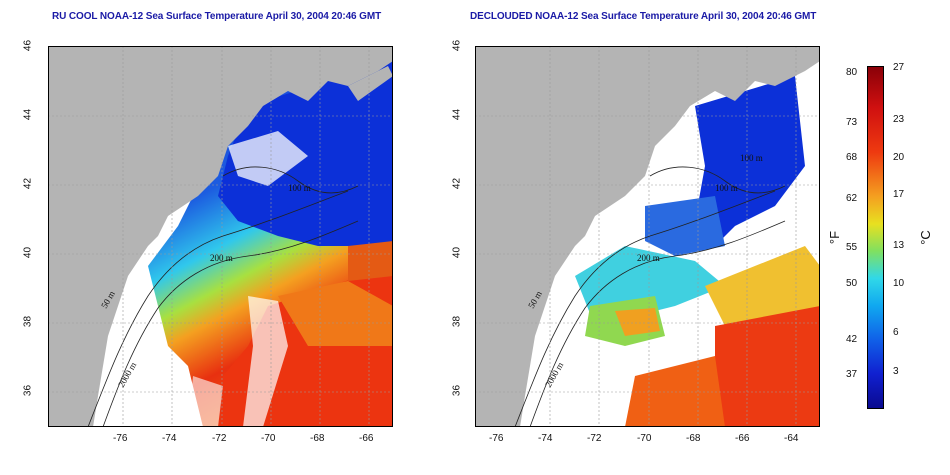  Describe the element at coordinates (648, 258) in the screenshot. I see `right-contour-label-200m: 200 m` at that location.